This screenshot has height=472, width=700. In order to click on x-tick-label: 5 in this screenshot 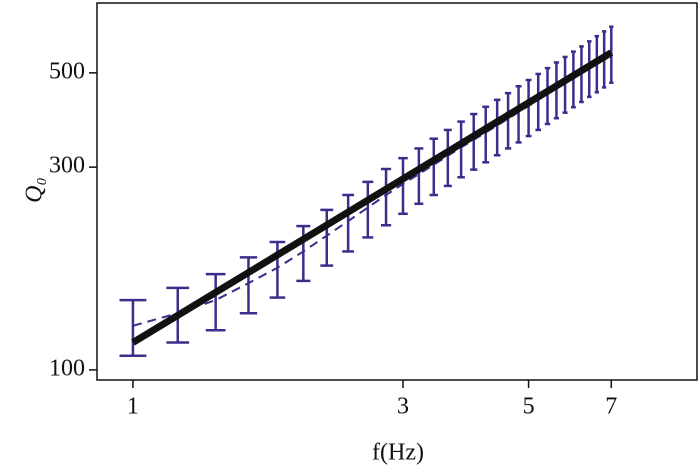, I will do `click(529, 407)`.